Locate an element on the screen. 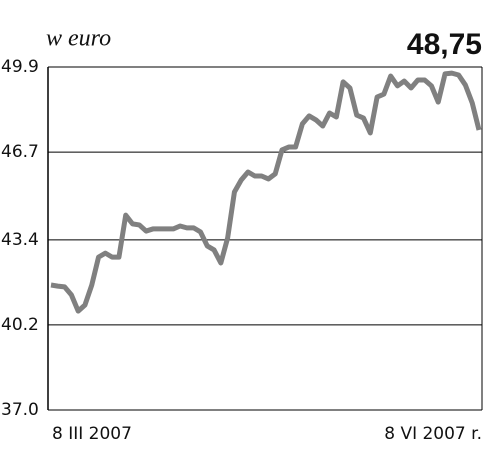  last-value: 48,75 is located at coordinates (444, 44).